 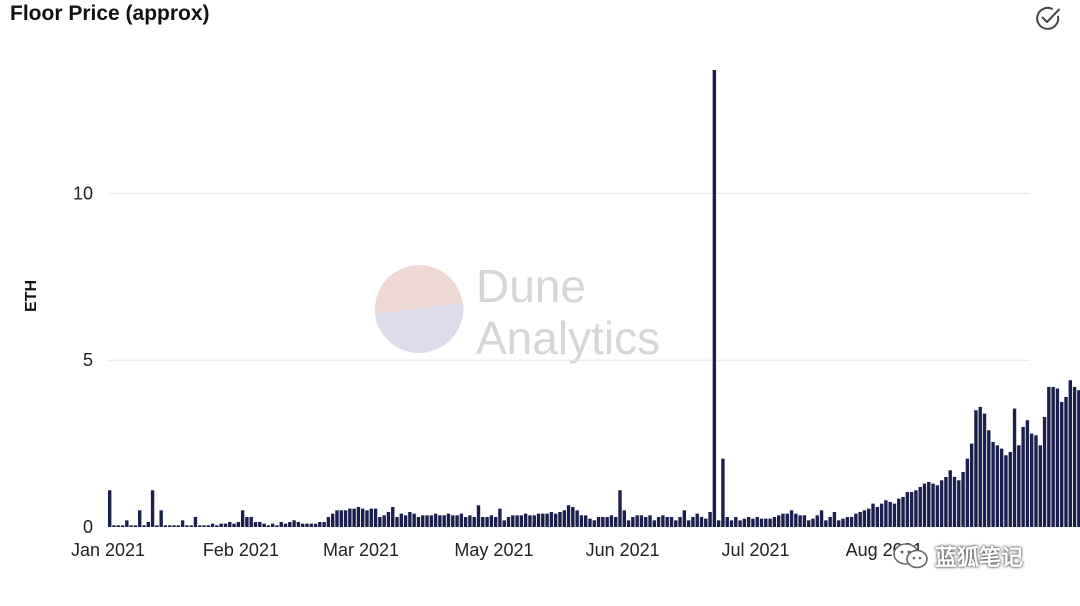 I want to click on wechat-badge: 蓝狐笔记, so click(x=958, y=556).